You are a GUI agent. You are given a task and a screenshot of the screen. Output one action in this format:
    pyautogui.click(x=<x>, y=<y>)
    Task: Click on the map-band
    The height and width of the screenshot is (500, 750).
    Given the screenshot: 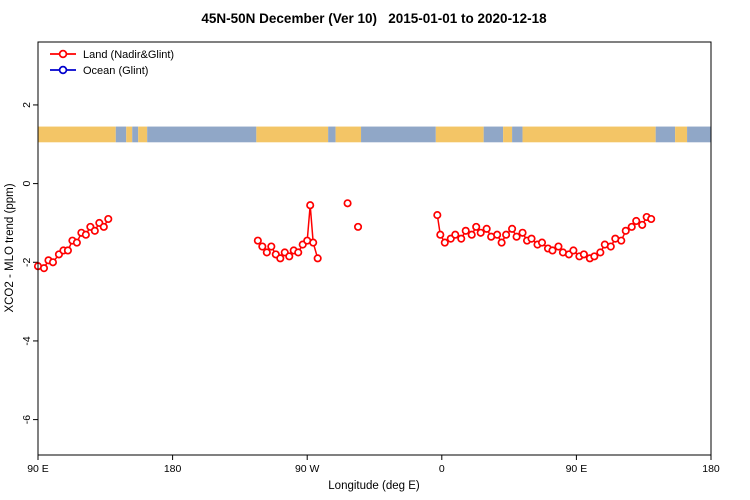 What is the action you would take?
    pyautogui.click(x=374, y=134)
    